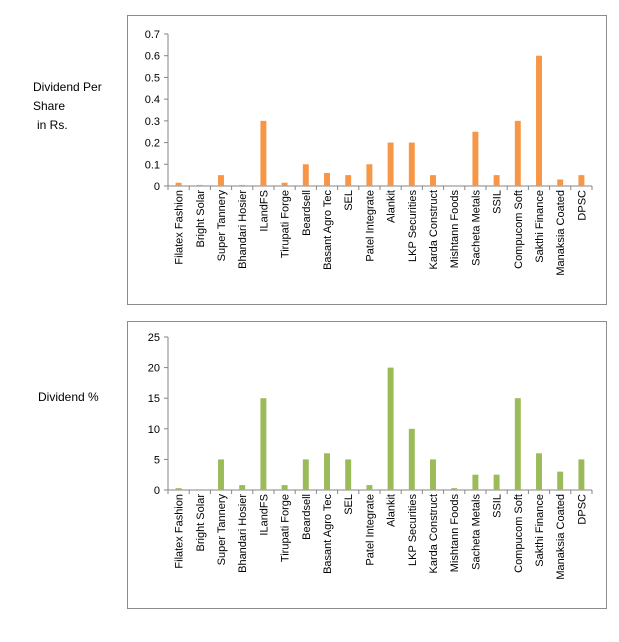  What do you see at coordinates (152, 100) in the screenshot?
I see `y-tick-label: 0.4` at bounding box center [152, 100].